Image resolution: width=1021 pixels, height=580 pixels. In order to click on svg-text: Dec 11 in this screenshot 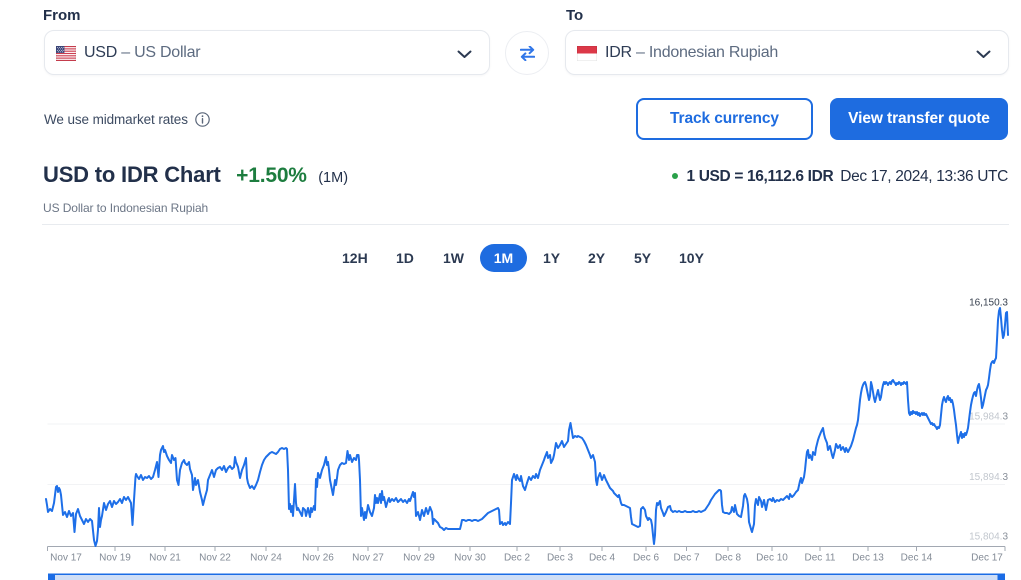, I will do `click(820, 558)`.